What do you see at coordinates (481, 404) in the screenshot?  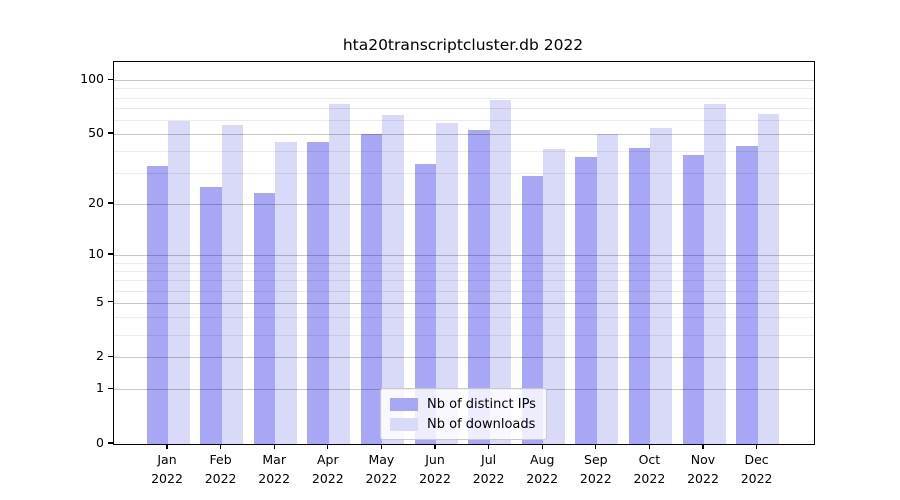 I see `legend-label-distinct-ips: Nb of distinct IPs` at bounding box center [481, 404].